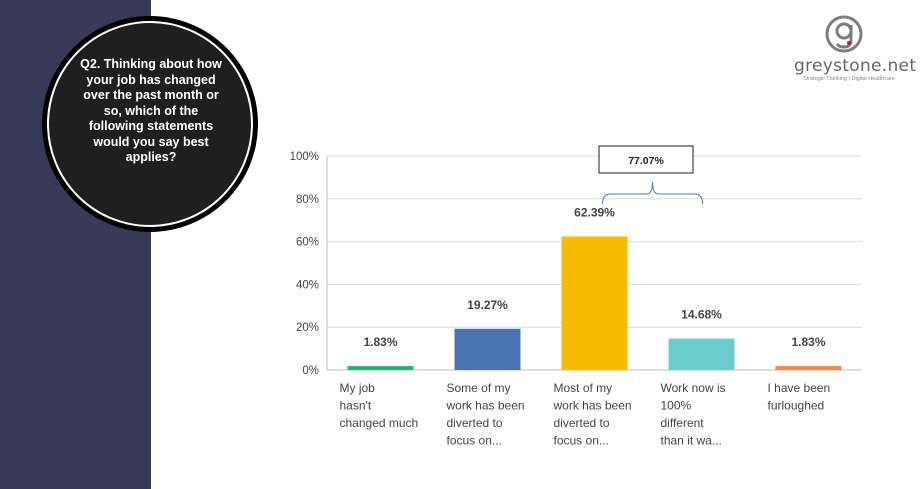  What do you see at coordinates (310, 371) in the screenshot?
I see `y-tick-label: 0%` at bounding box center [310, 371].